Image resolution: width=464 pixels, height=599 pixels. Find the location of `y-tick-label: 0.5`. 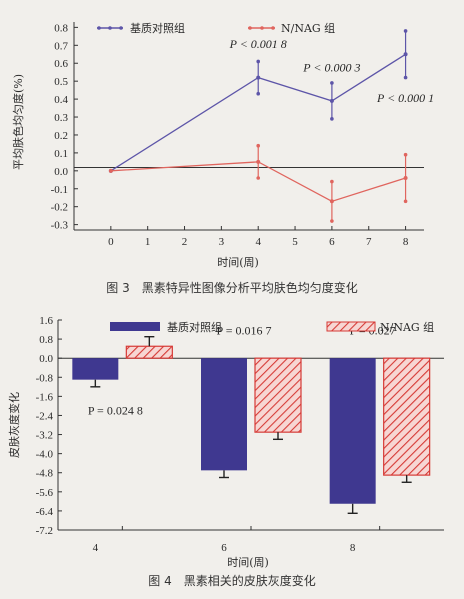

y-tick-label: 0.5 is located at coordinates (61, 82).